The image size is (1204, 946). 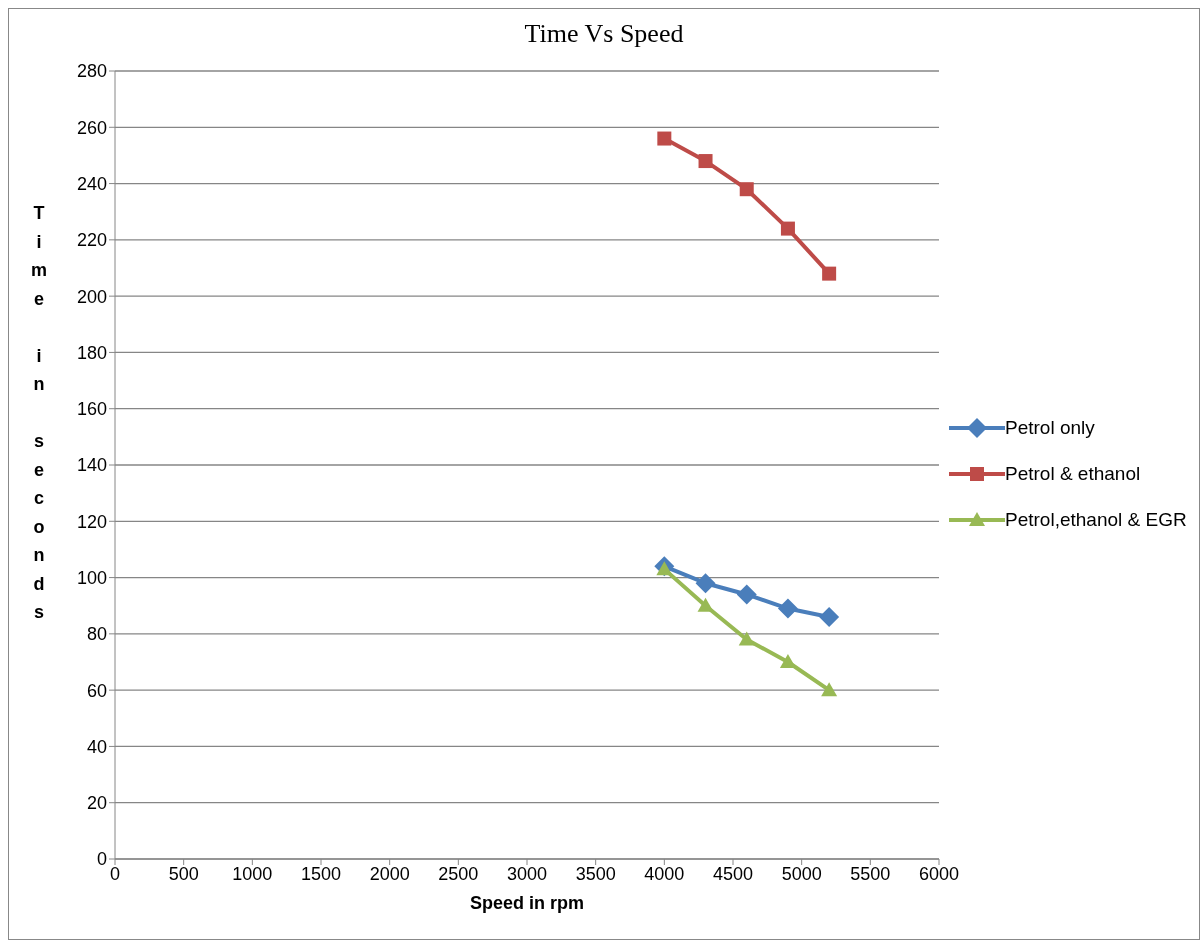 What do you see at coordinates (96, 690) in the screenshot?
I see `y-tick-label: 60` at bounding box center [96, 690].